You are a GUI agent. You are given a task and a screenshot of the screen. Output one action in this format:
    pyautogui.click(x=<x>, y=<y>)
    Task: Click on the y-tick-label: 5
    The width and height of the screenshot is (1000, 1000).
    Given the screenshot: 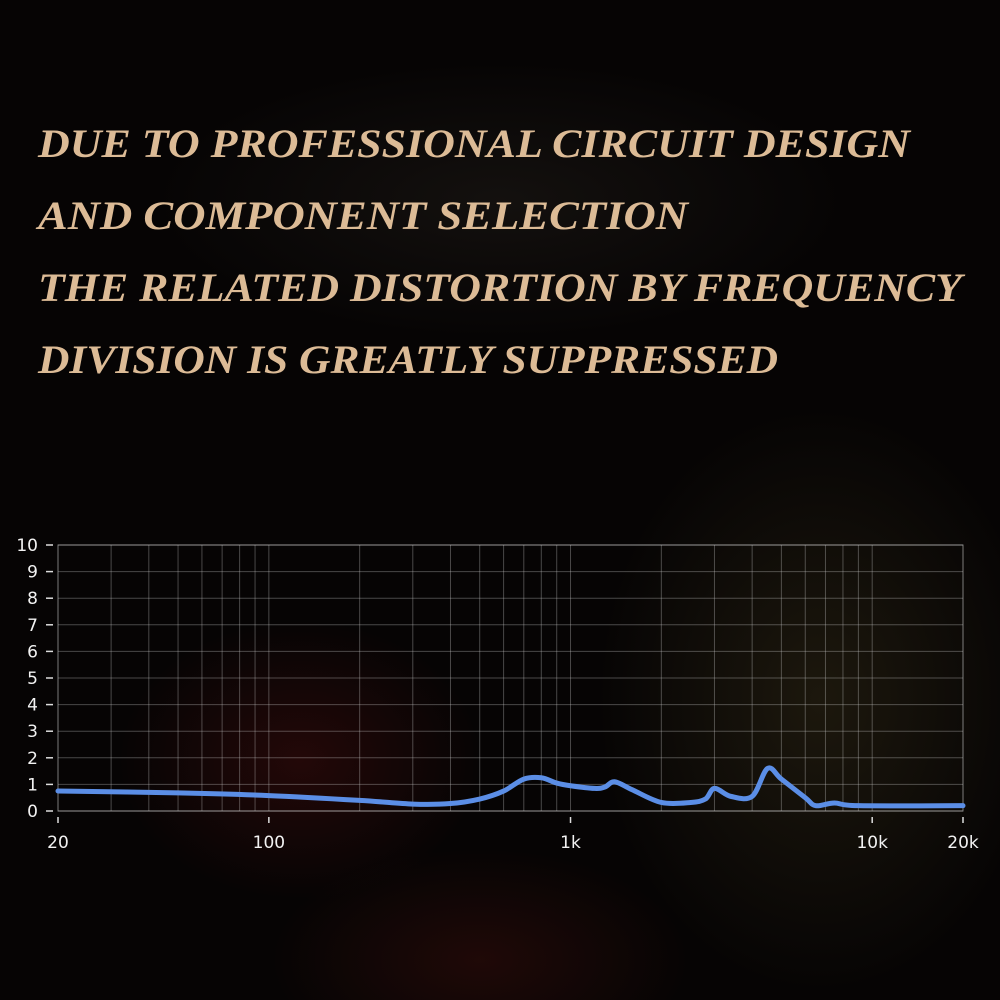 What is the action you would take?
    pyautogui.click(x=32, y=679)
    